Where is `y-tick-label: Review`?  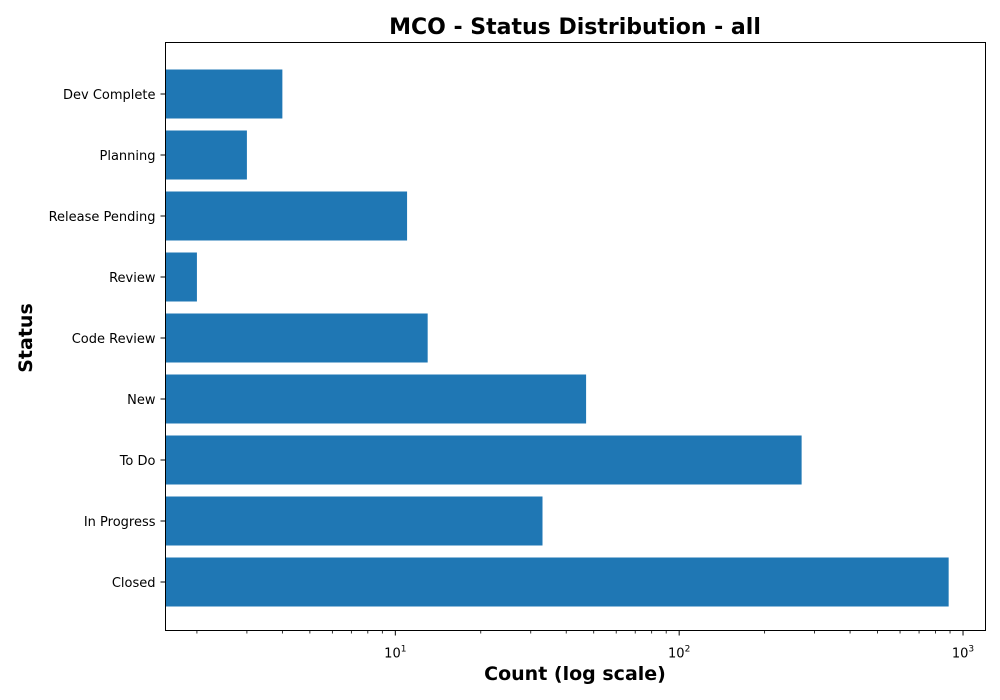
y-tick-label: Review is located at coordinates (132, 278).